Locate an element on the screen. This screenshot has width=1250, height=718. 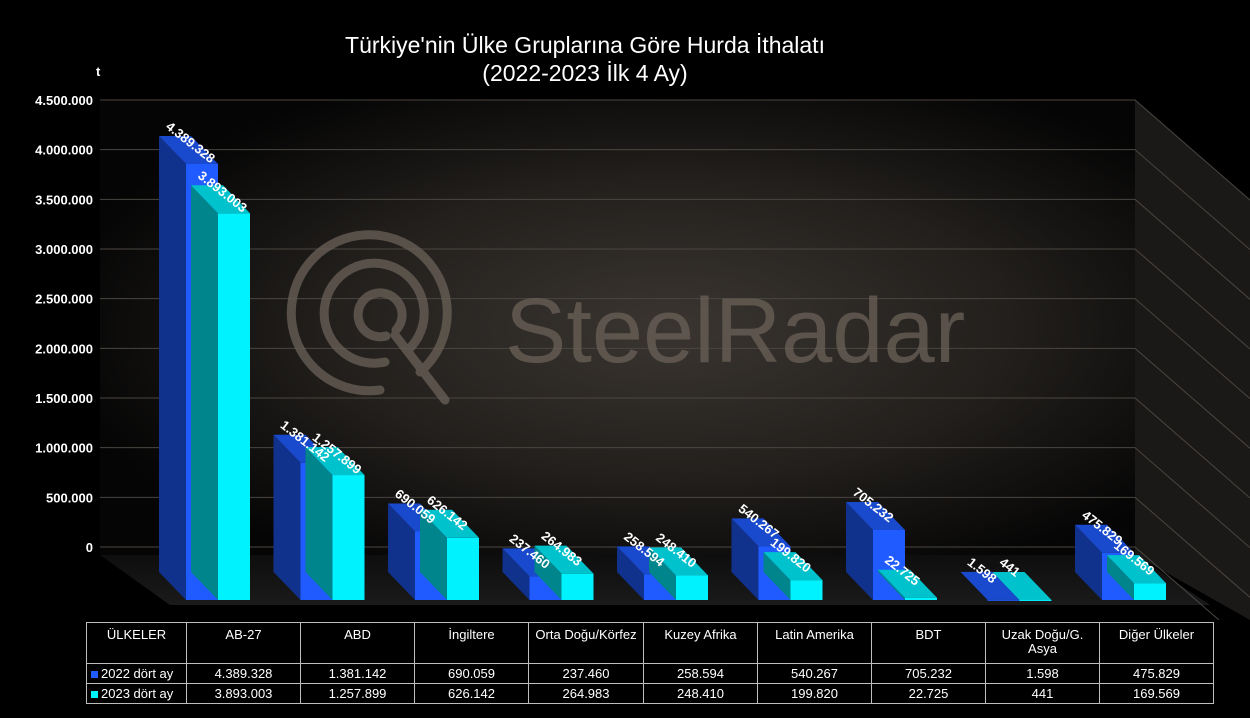
table-cell: 264.983 is located at coordinates (586, 693).